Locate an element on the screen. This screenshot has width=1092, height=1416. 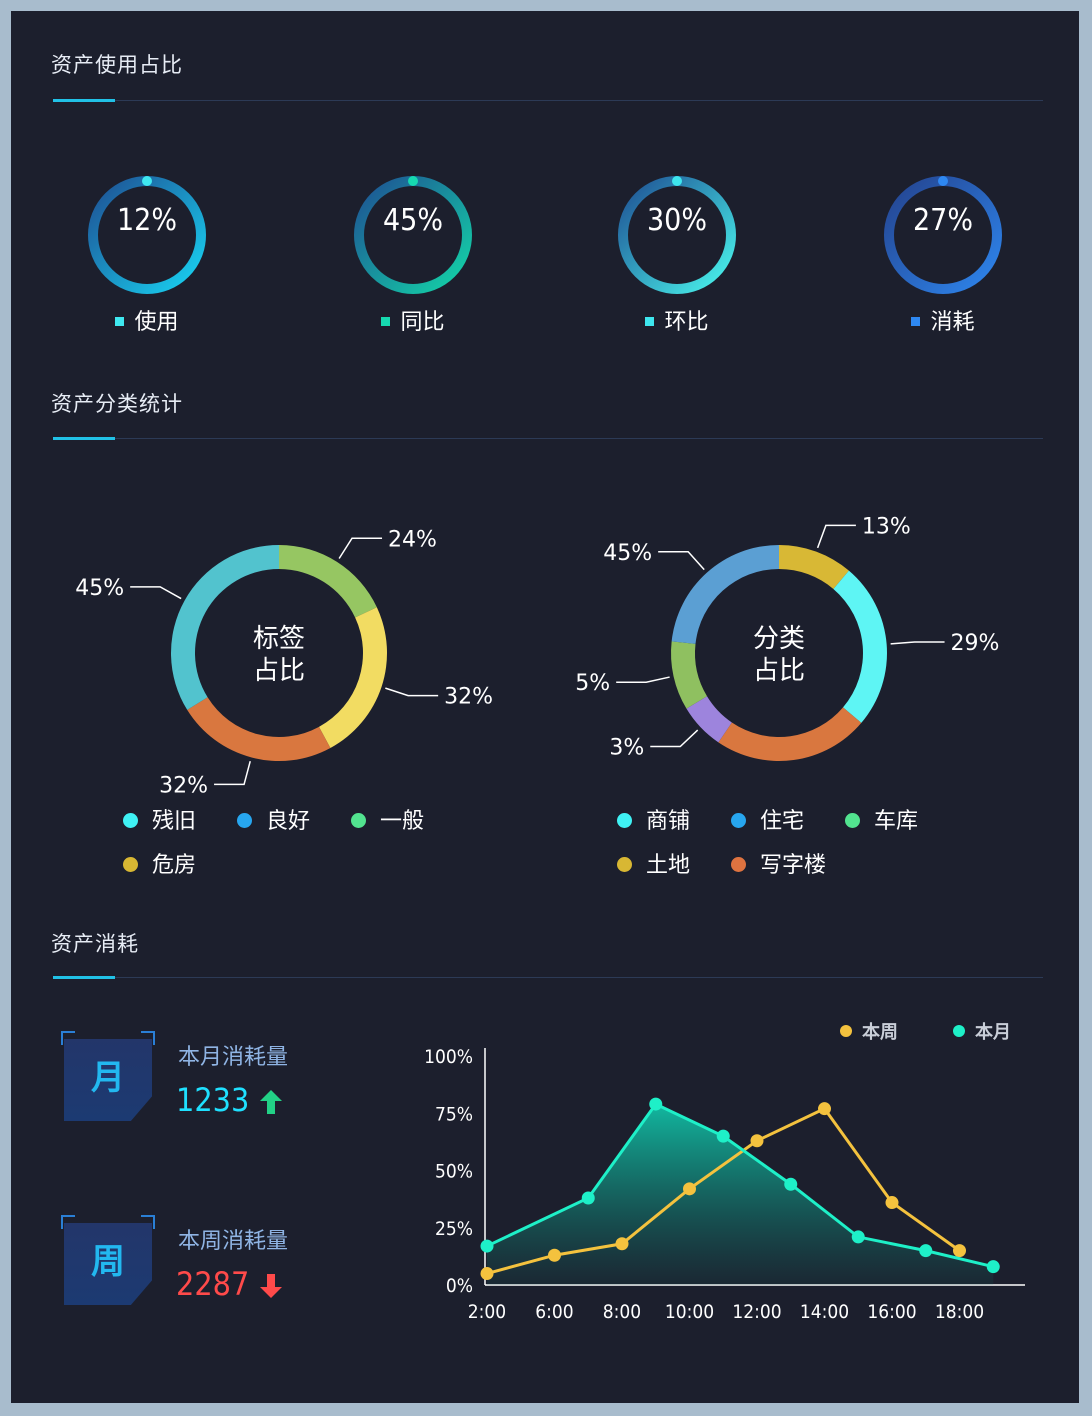
legend-label: 商铺 is located at coordinates (668, 821).